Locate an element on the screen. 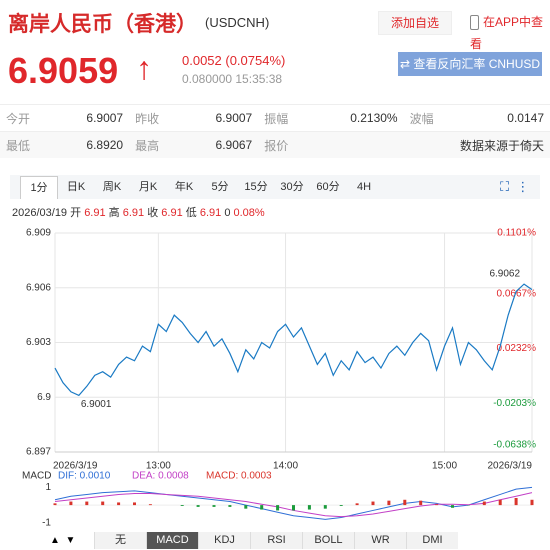 This screenshot has width=550, height=550. y2-tick-label: 0.1101% is located at coordinates (516, 233).